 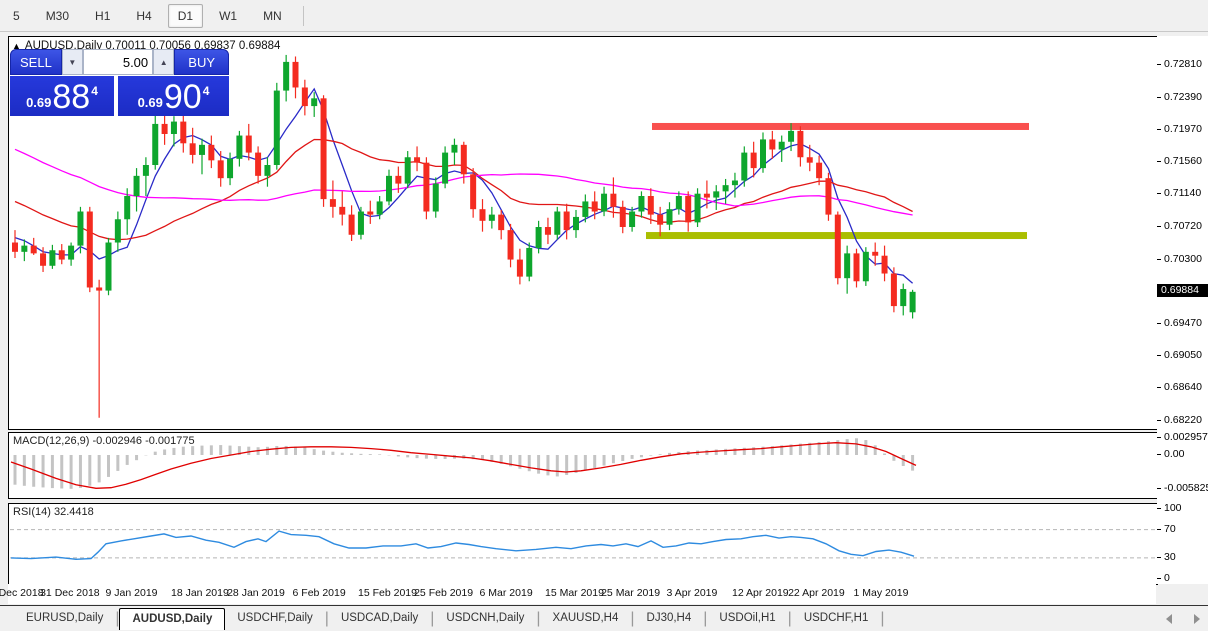 I want to click on timeframe-toolbar: 5 M30 H1 H4 D1 W1 MN, so click(x=604, y=16).